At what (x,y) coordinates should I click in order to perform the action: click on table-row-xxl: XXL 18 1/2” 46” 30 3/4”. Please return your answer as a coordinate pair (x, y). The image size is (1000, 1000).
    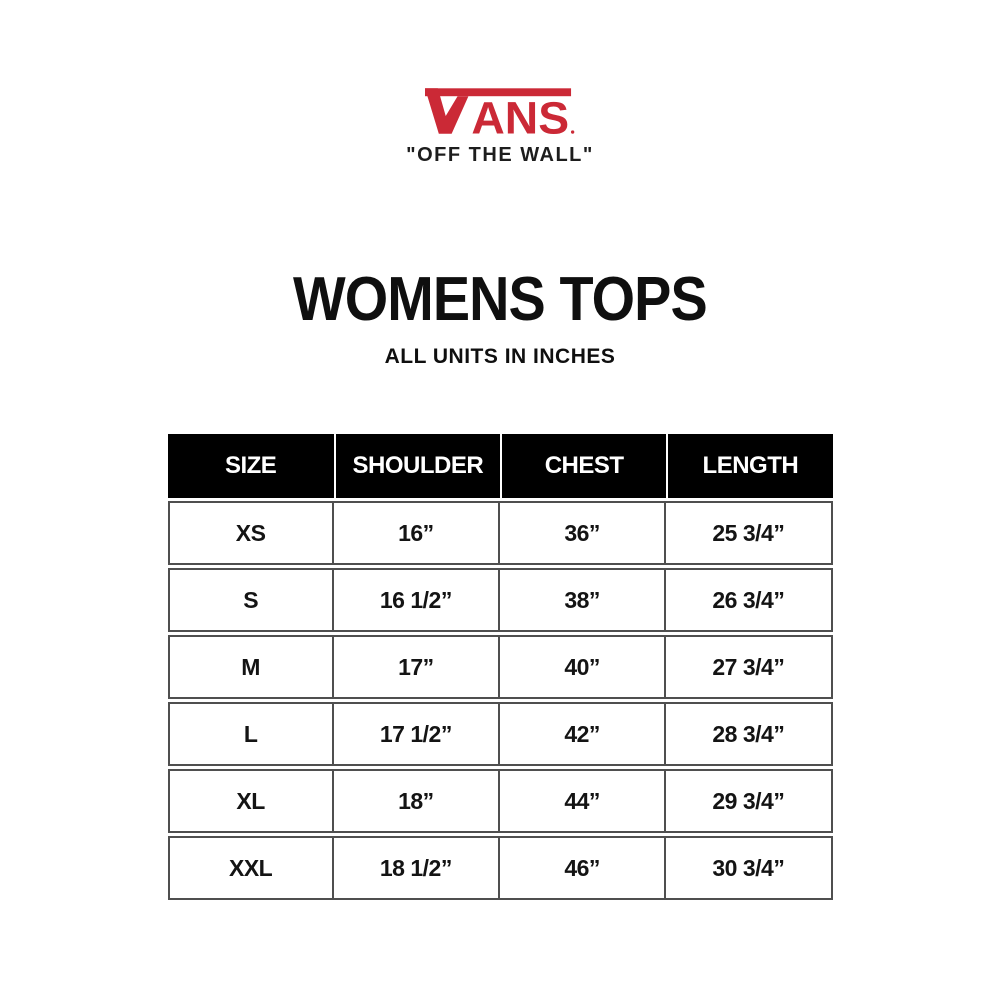
    Looking at the image, I should click on (500, 868).